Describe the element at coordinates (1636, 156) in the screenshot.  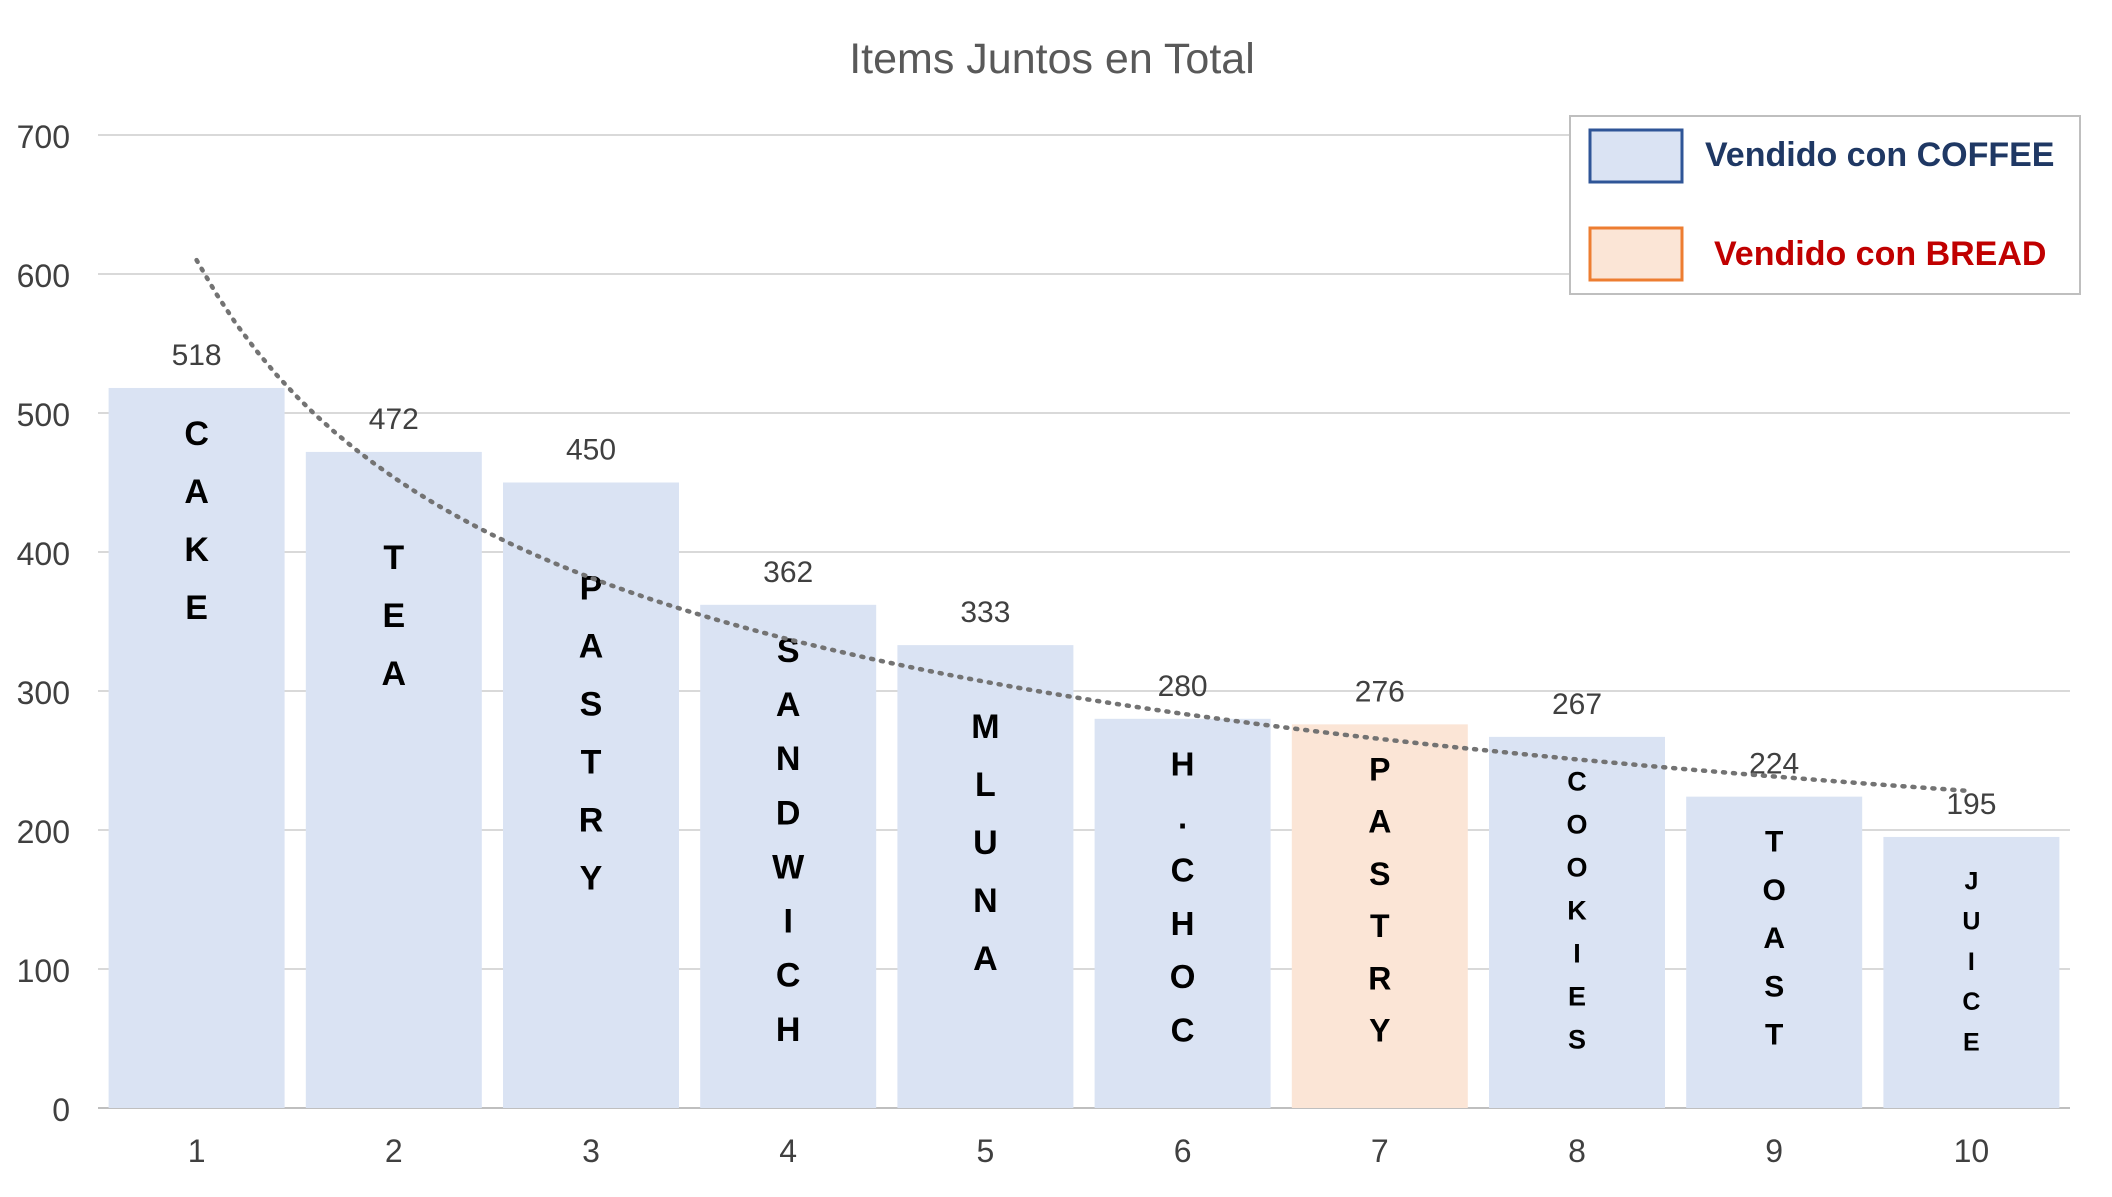
I see `legend-swatch-coffee` at that location.